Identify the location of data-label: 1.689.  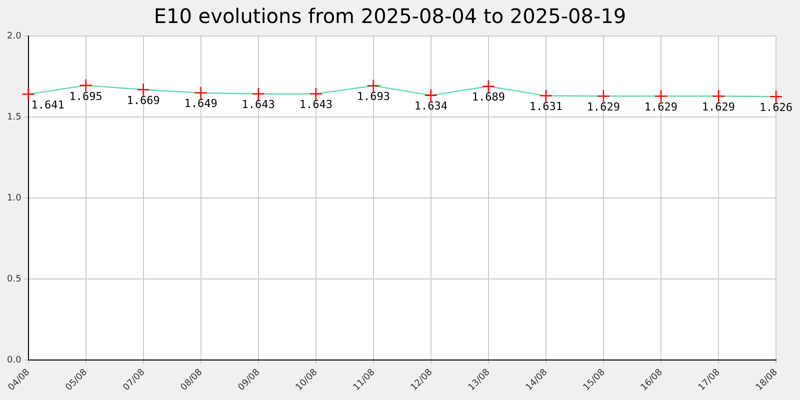
(488, 97).